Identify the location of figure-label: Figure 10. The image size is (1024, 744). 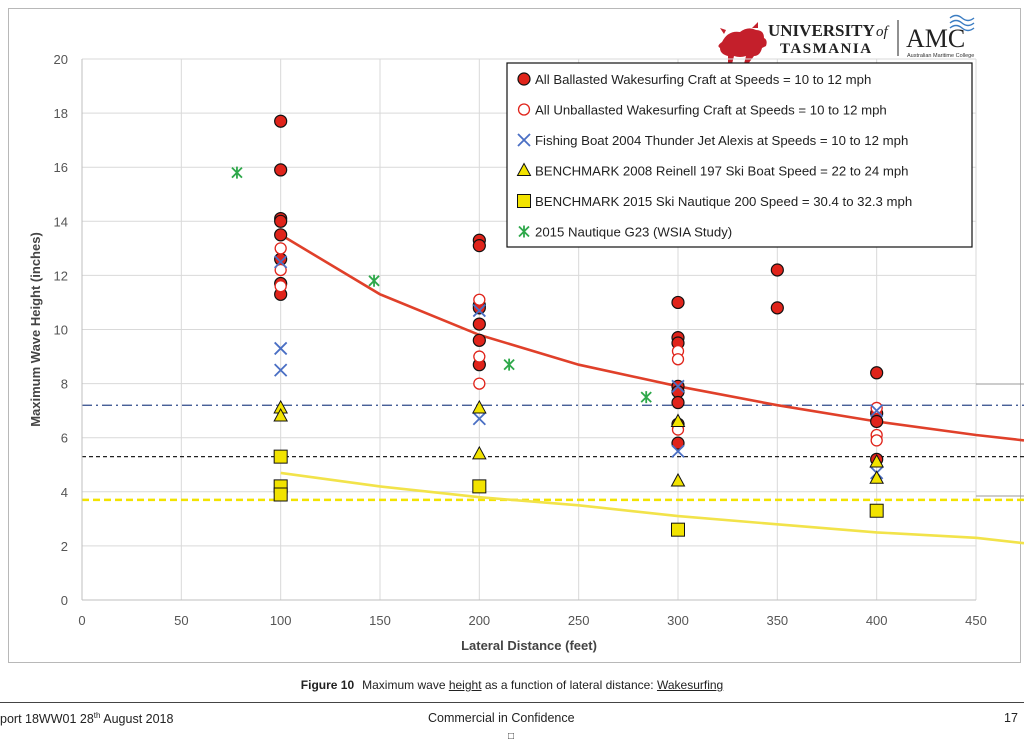
(327, 685).